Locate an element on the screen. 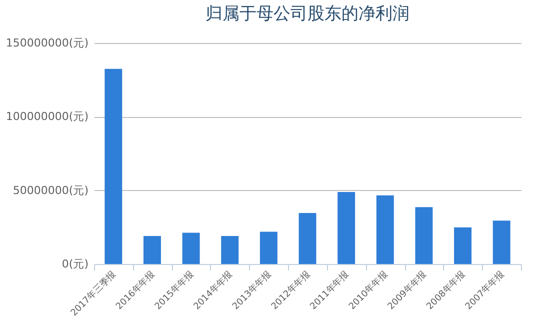 The height and width of the screenshot is (324, 545). y-tick-label: 0(元) is located at coordinates (75, 264).